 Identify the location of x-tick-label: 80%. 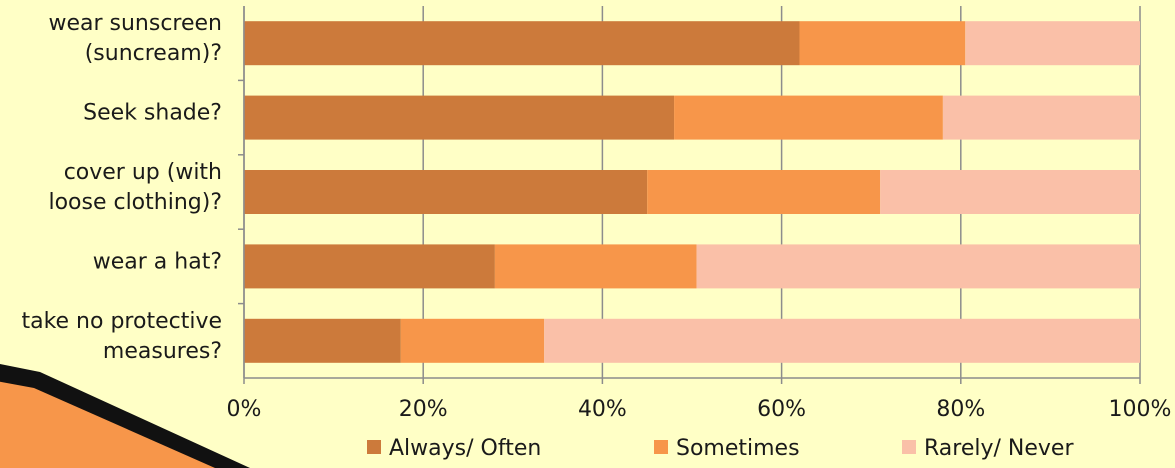
(960, 409).